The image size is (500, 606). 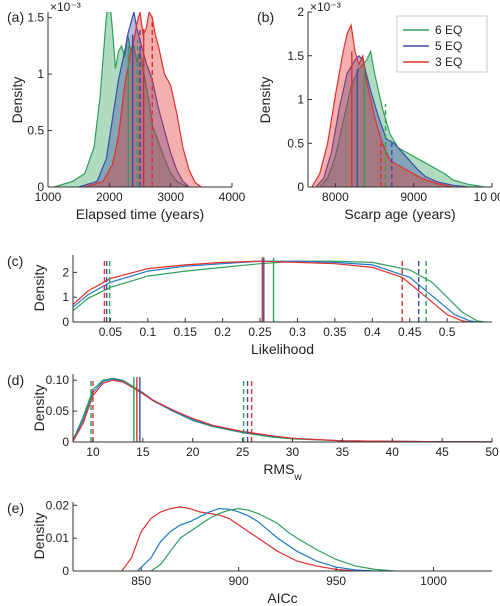 What do you see at coordinates (413, 197) in the screenshot?
I see `x-tick-label: 9000` at bounding box center [413, 197].